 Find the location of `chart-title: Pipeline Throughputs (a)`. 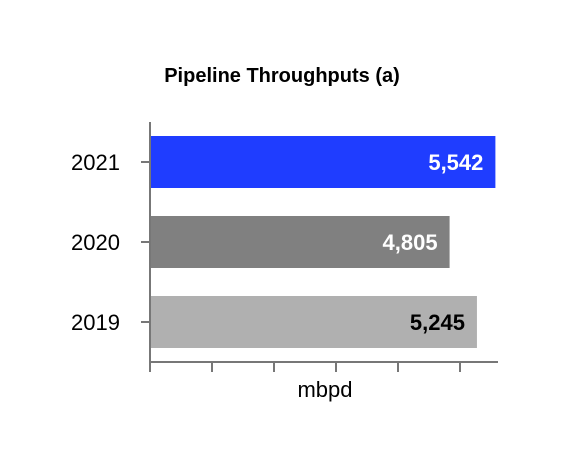

chart-title: Pipeline Throughputs (a) is located at coordinates (282, 76).